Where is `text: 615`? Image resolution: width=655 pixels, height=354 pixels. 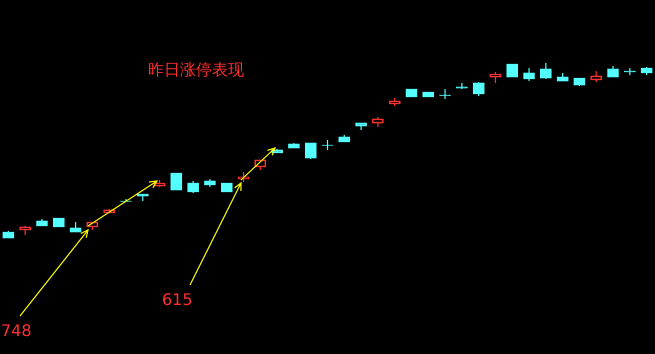 text: 615 is located at coordinates (177, 299).